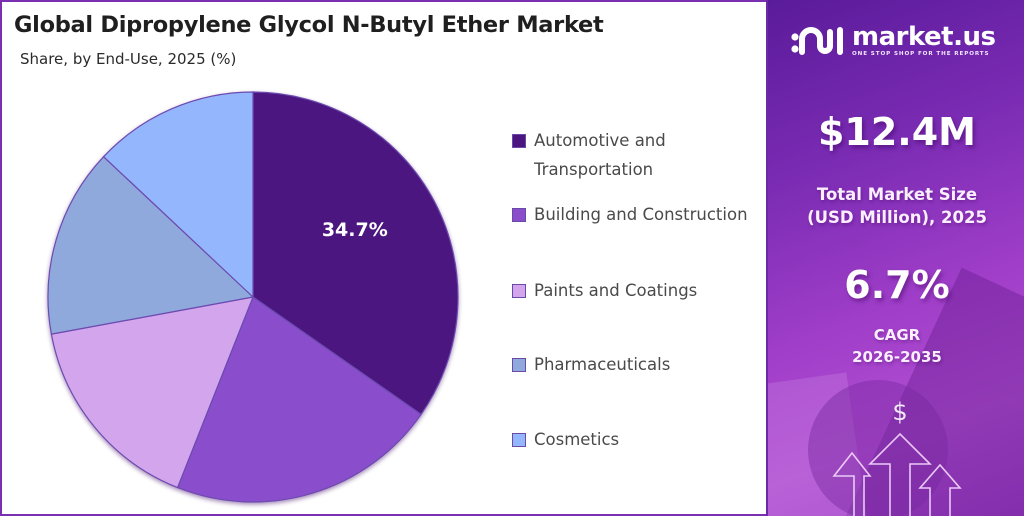  I want to click on cagr-label: CAGR 2026-2035, so click(896, 346).